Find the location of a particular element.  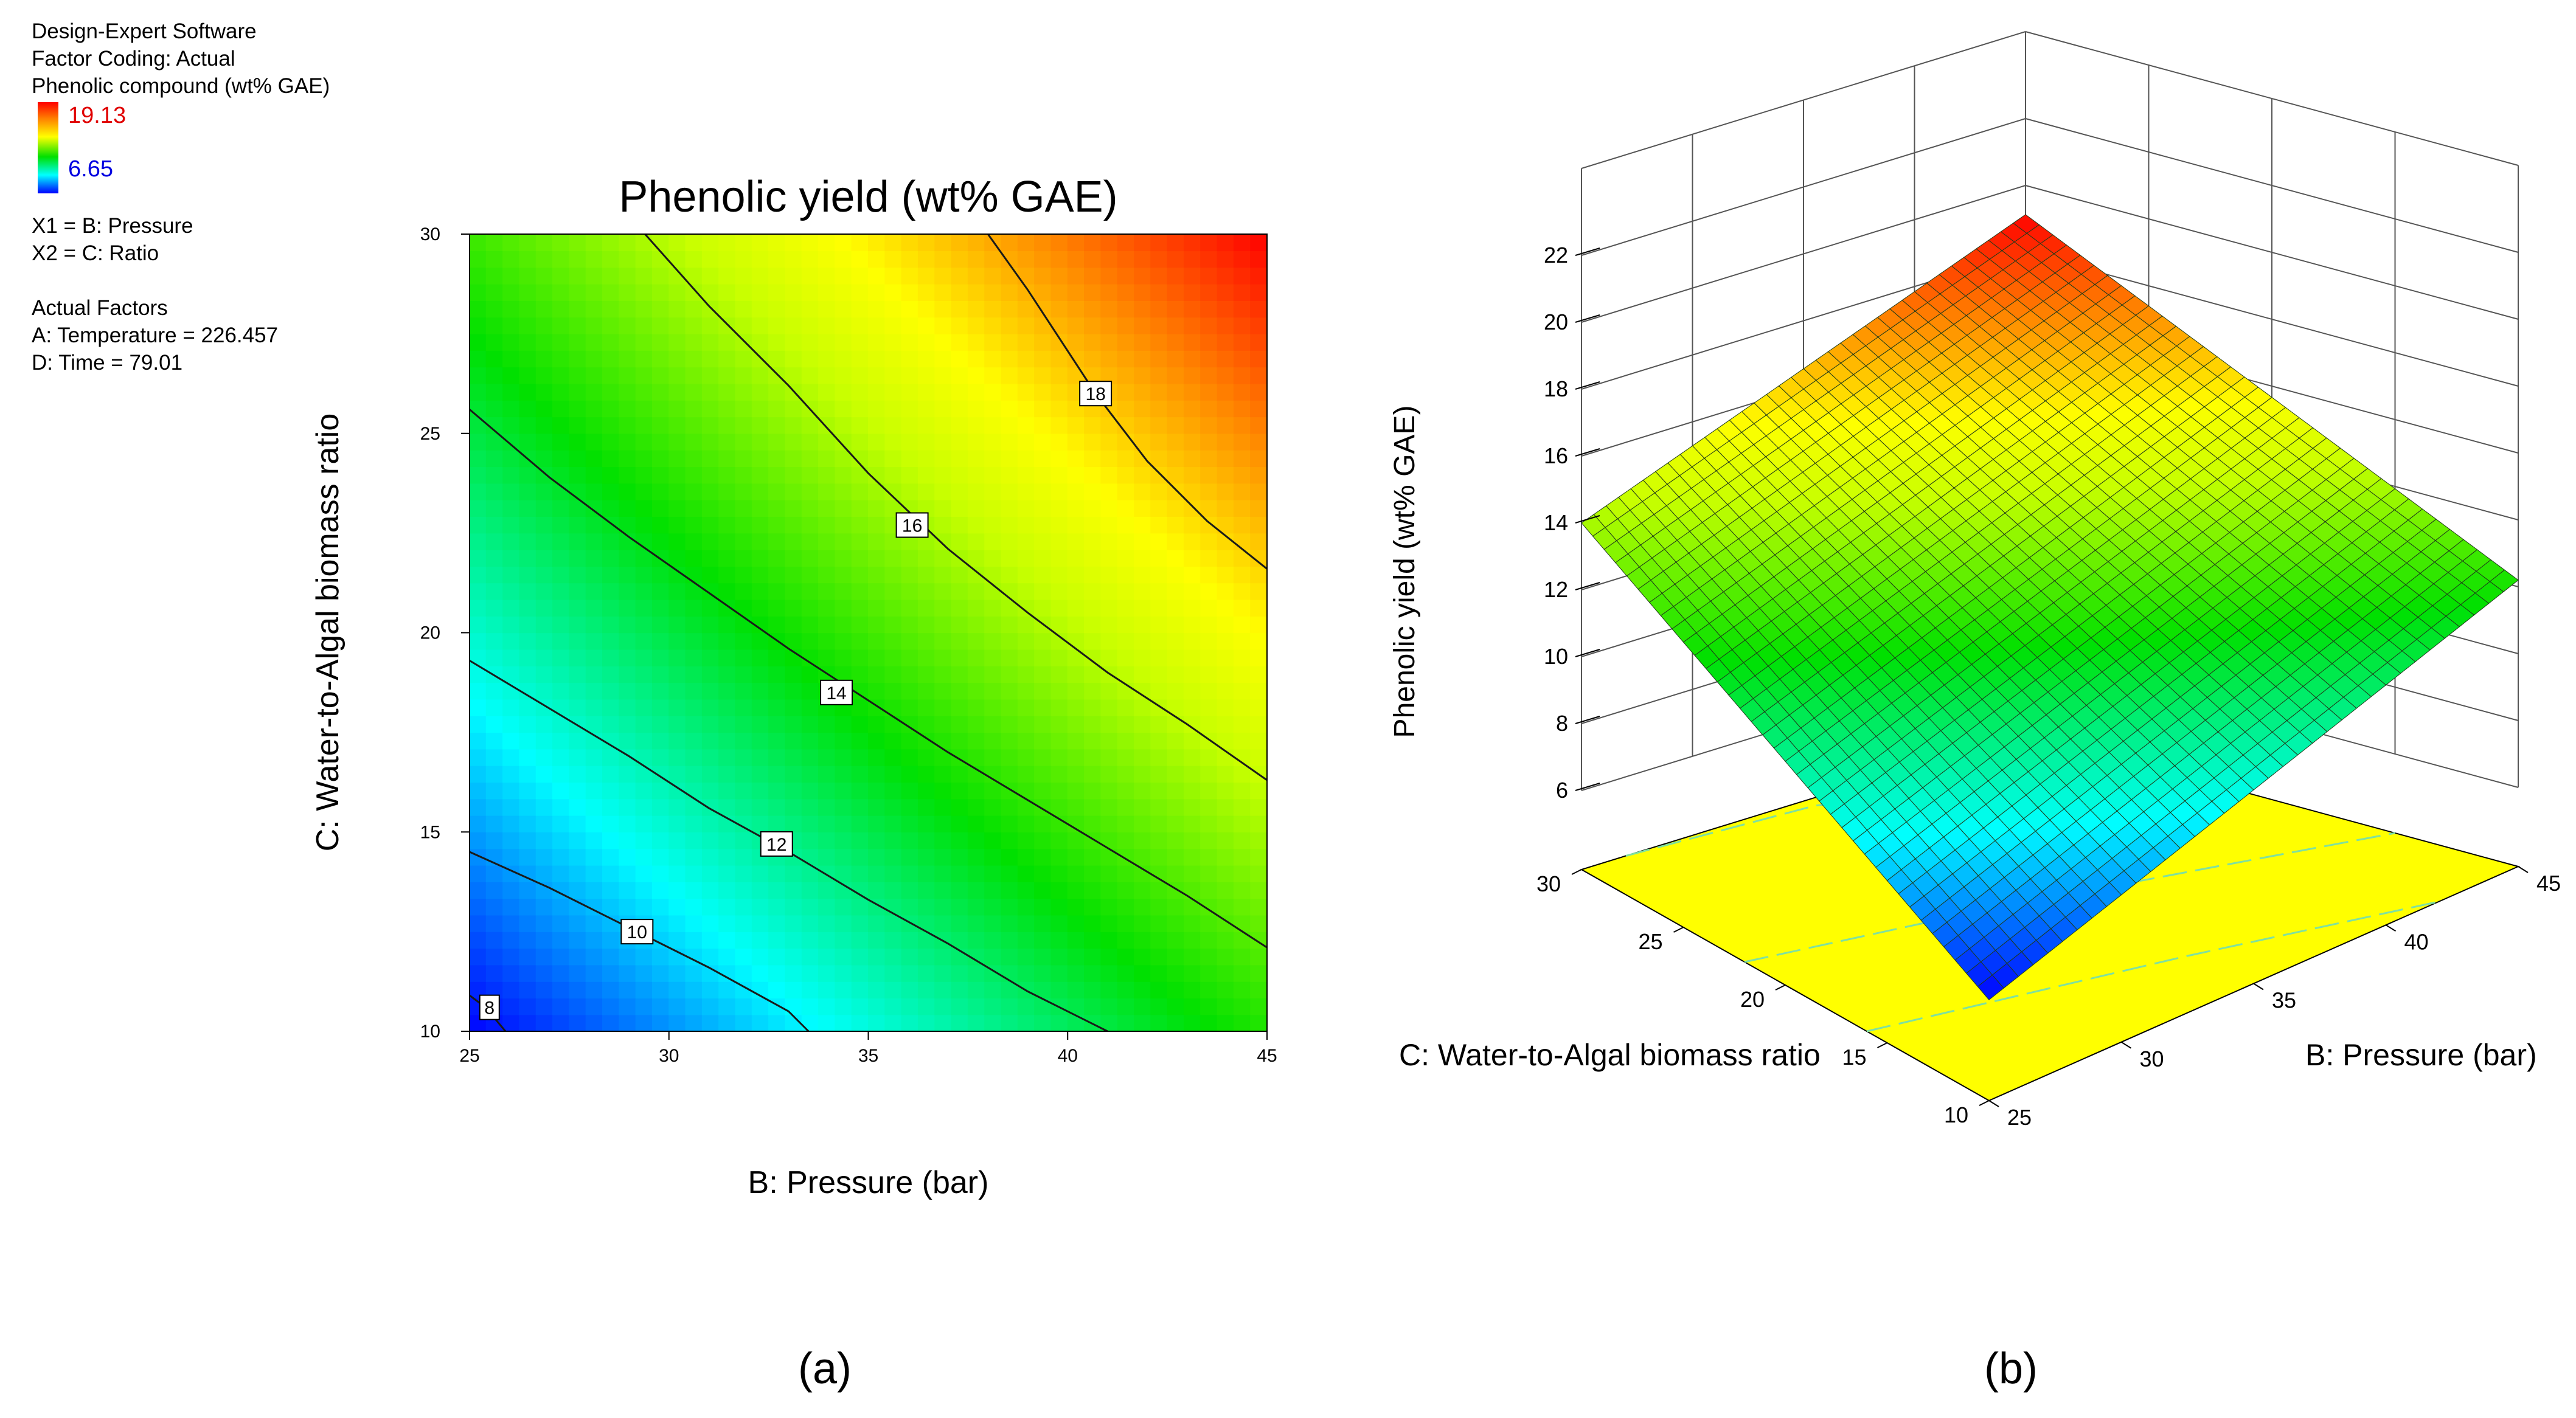

ratio-tick-label: 25 is located at coordinates (1650, 942).